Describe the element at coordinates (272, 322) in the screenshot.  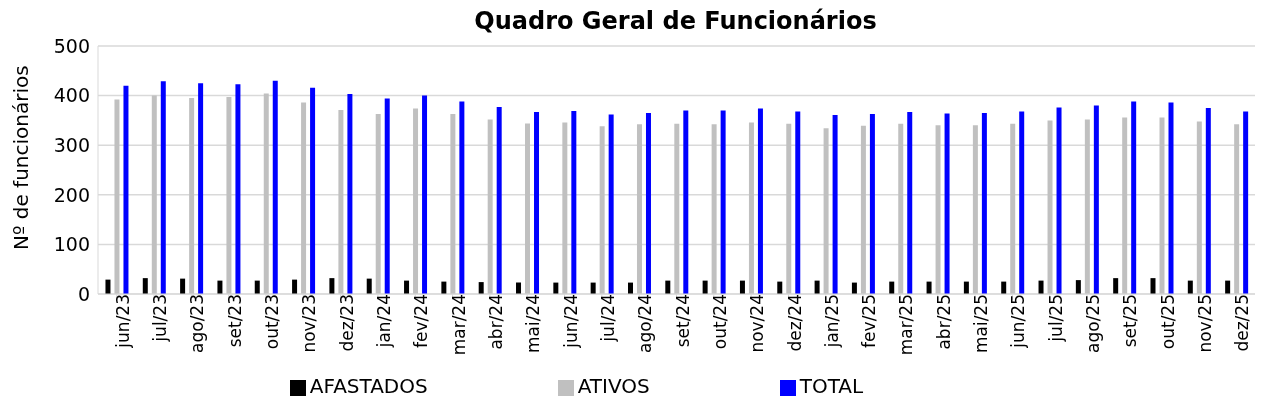
I see `x-tick-label: out/23` at that location.